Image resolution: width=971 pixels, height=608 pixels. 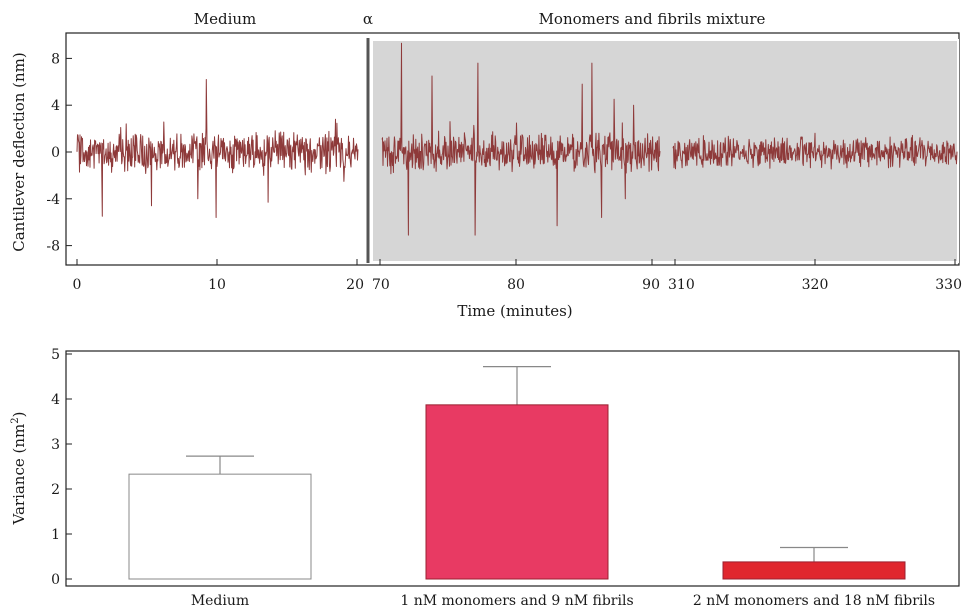 What do you see at coordinates (217, 285) in the screenshot?
I see `deflection-x-tick-label: 10` at bounding box center [217, 285].